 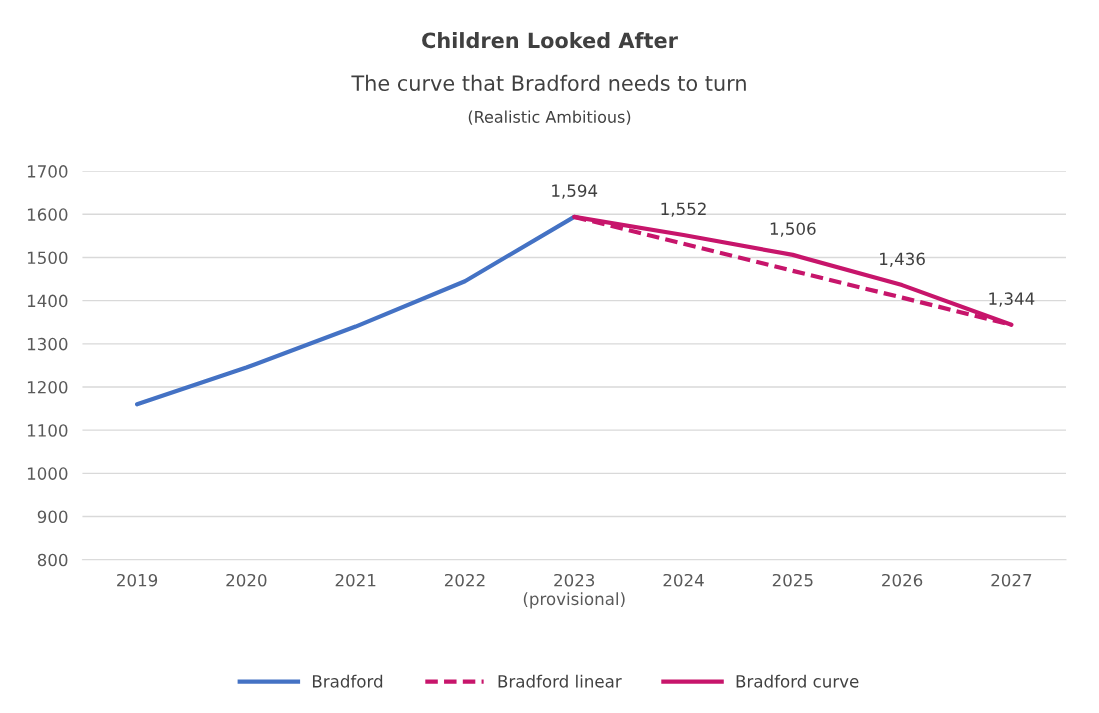 What do you see at coordinates (47, 344) in the screenshot?
I see `y-tick-label: 1300` at bounding box center [47, 344].